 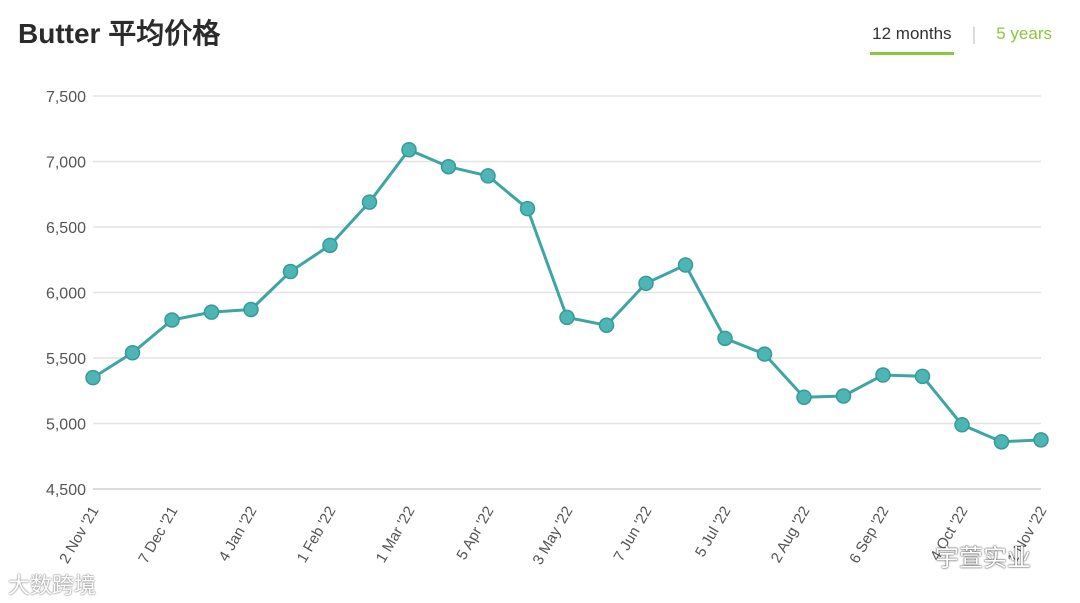 What do you see at coordinates (1024, 33) in the screenshot?
I see `tab-5-years: 5 years` at bounding box center [1024, 33].